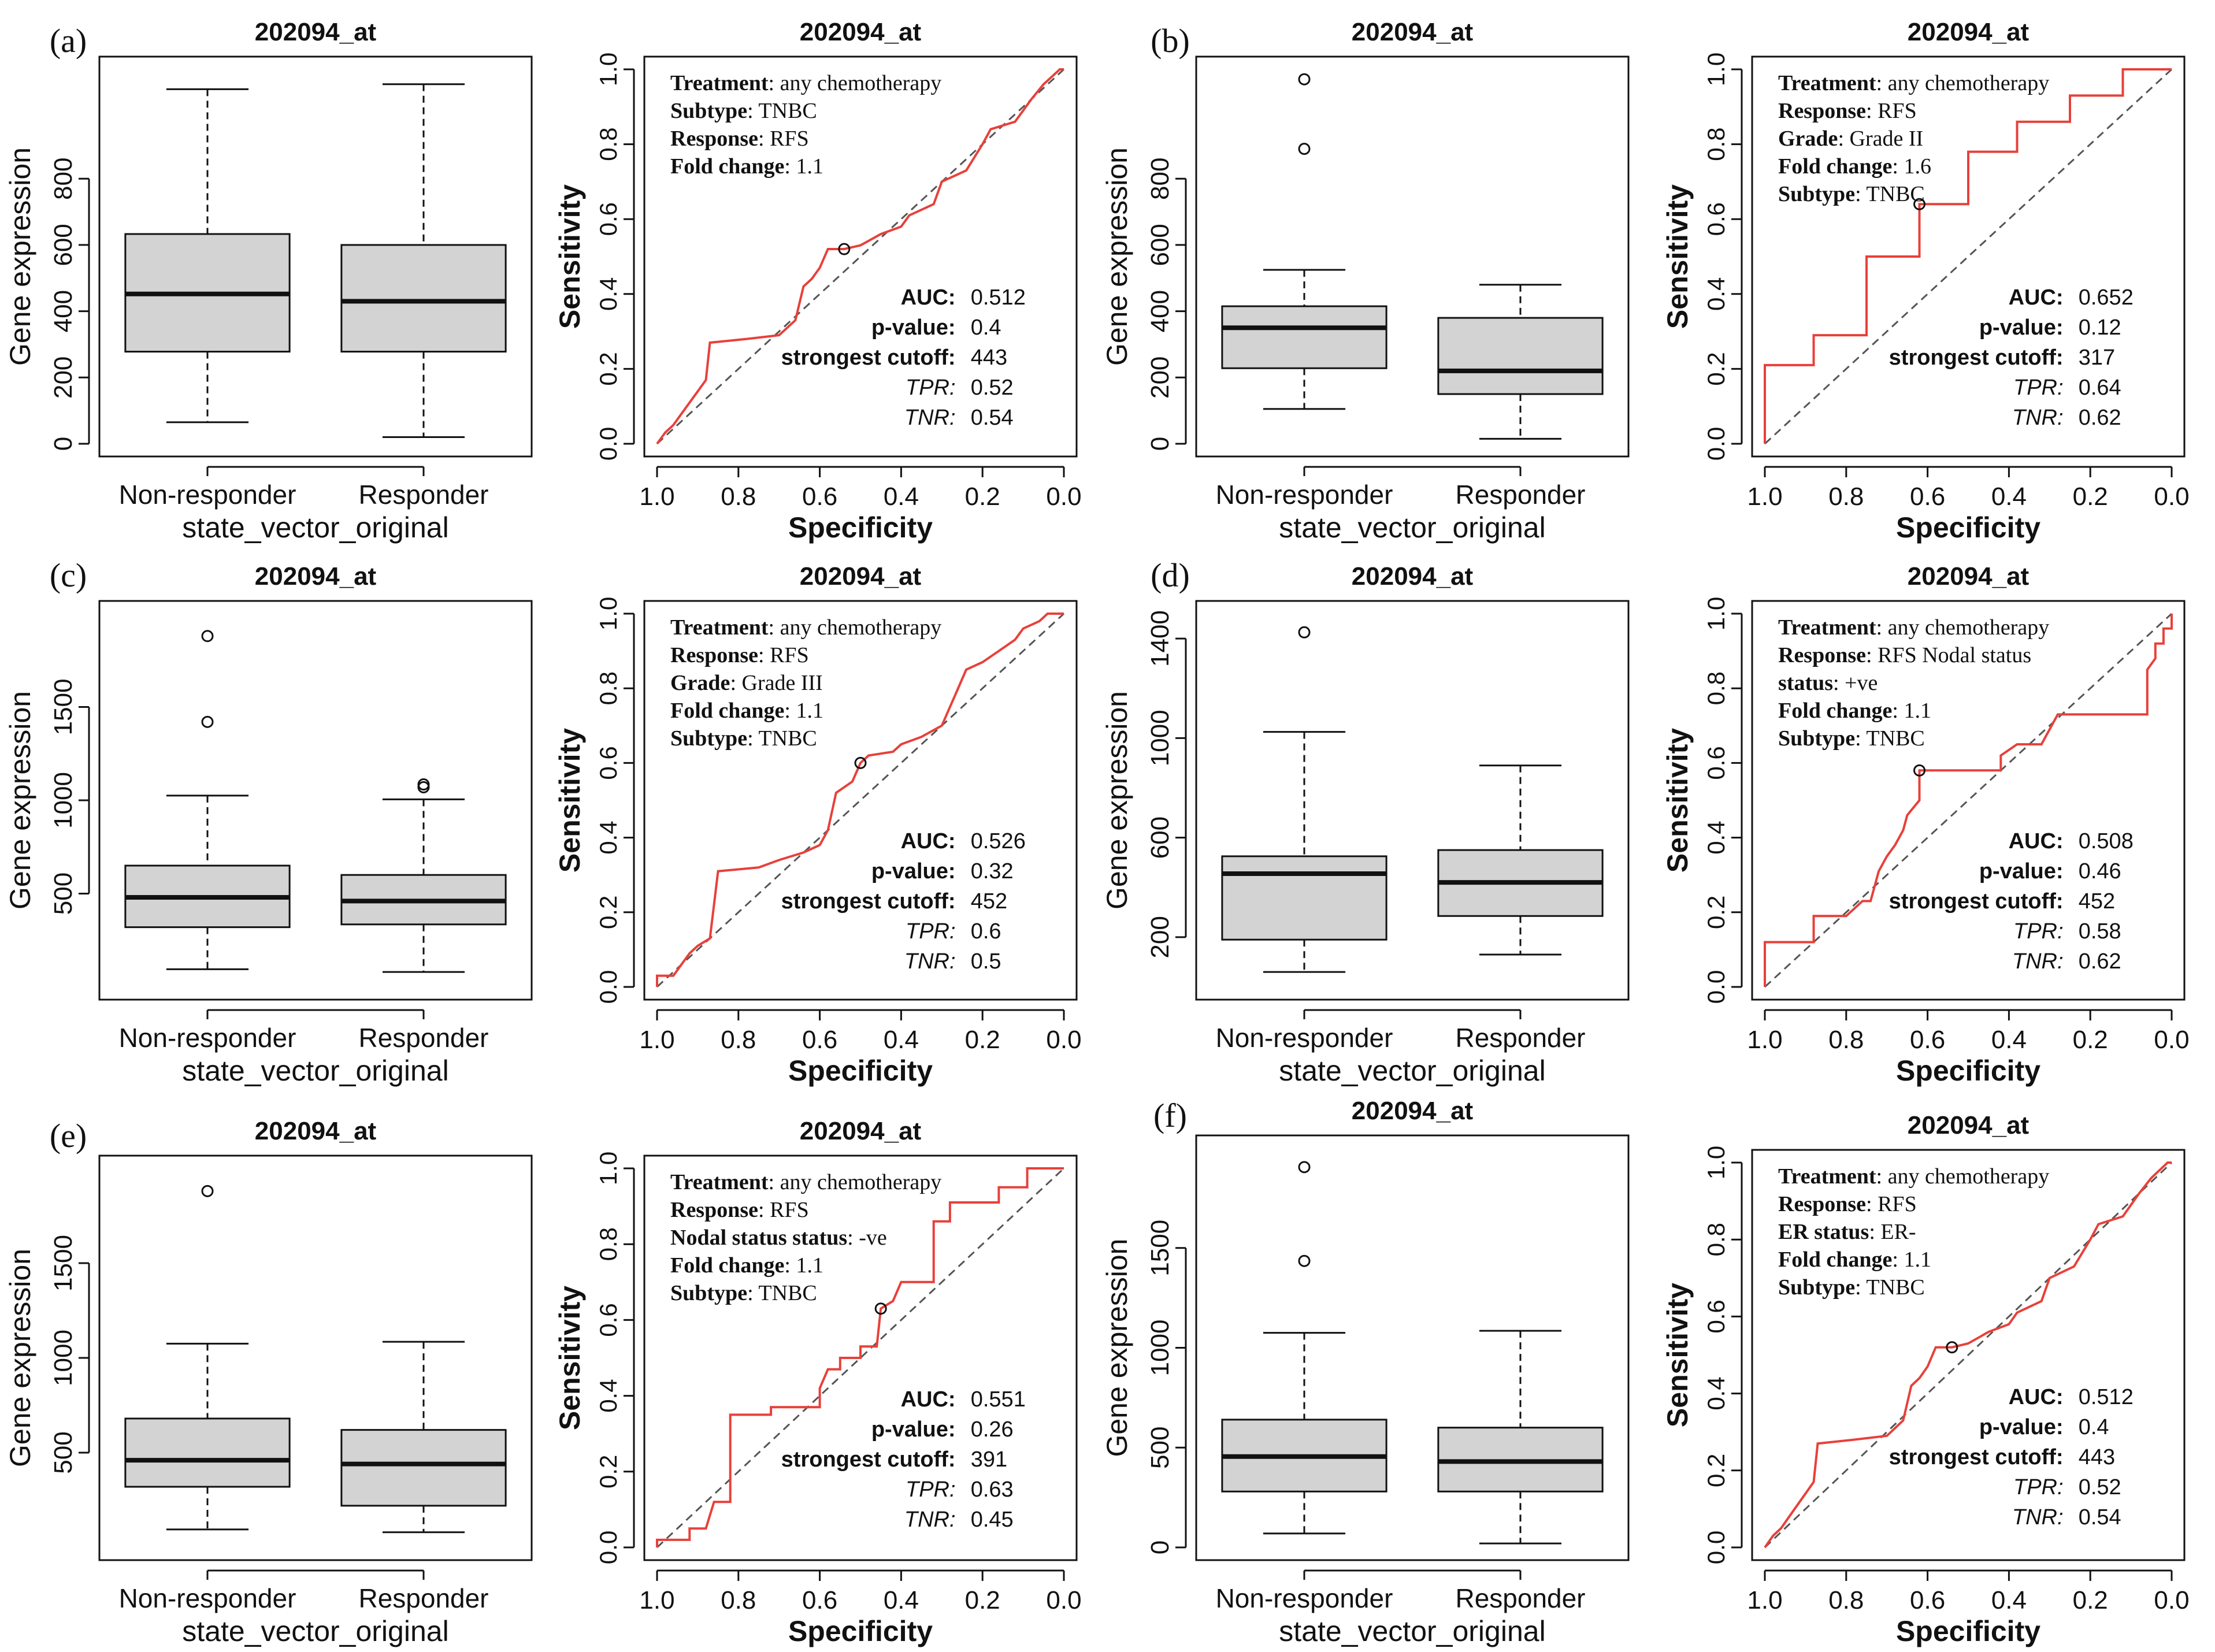 This screenshot has width=2215, height=1652. What do you see at coordinates (68, 1135) in the screenshot?
I see `panel-label: (e)` at bounding box center [68, 1135].